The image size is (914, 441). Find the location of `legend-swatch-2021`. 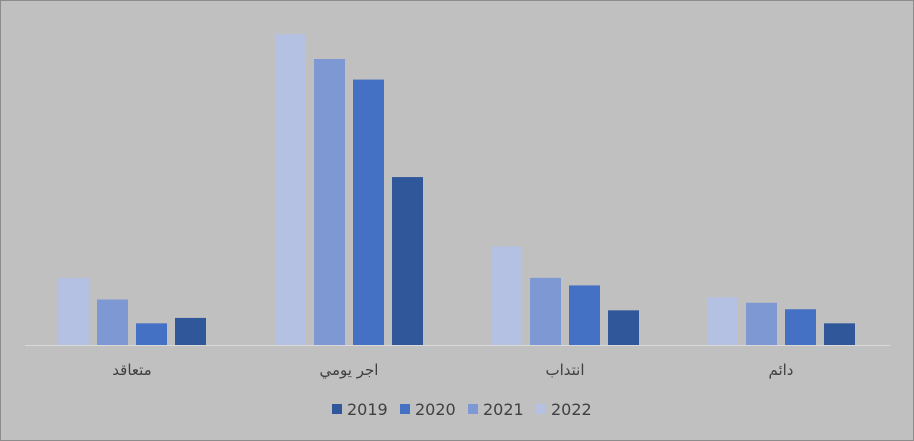

legend-swatch-2021 is located at coordinates (473, 409).